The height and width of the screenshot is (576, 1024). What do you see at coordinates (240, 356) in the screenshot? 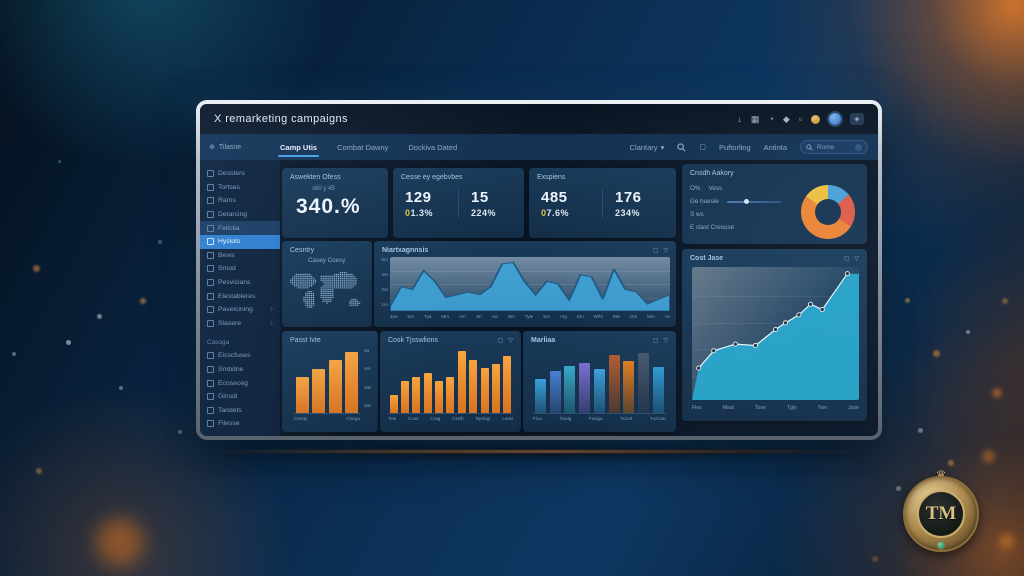
I see `sidebar-item-eisscfuses: Eisscfuses` at bounding box center [240, 356].